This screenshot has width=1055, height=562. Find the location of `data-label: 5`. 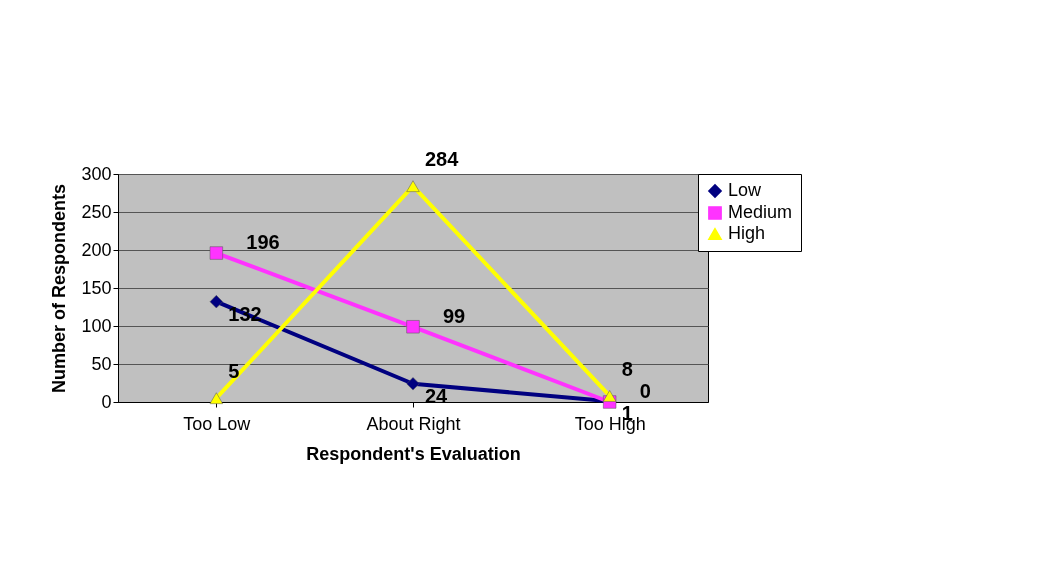

data-label: 5 is located at coordinates (234, 371).